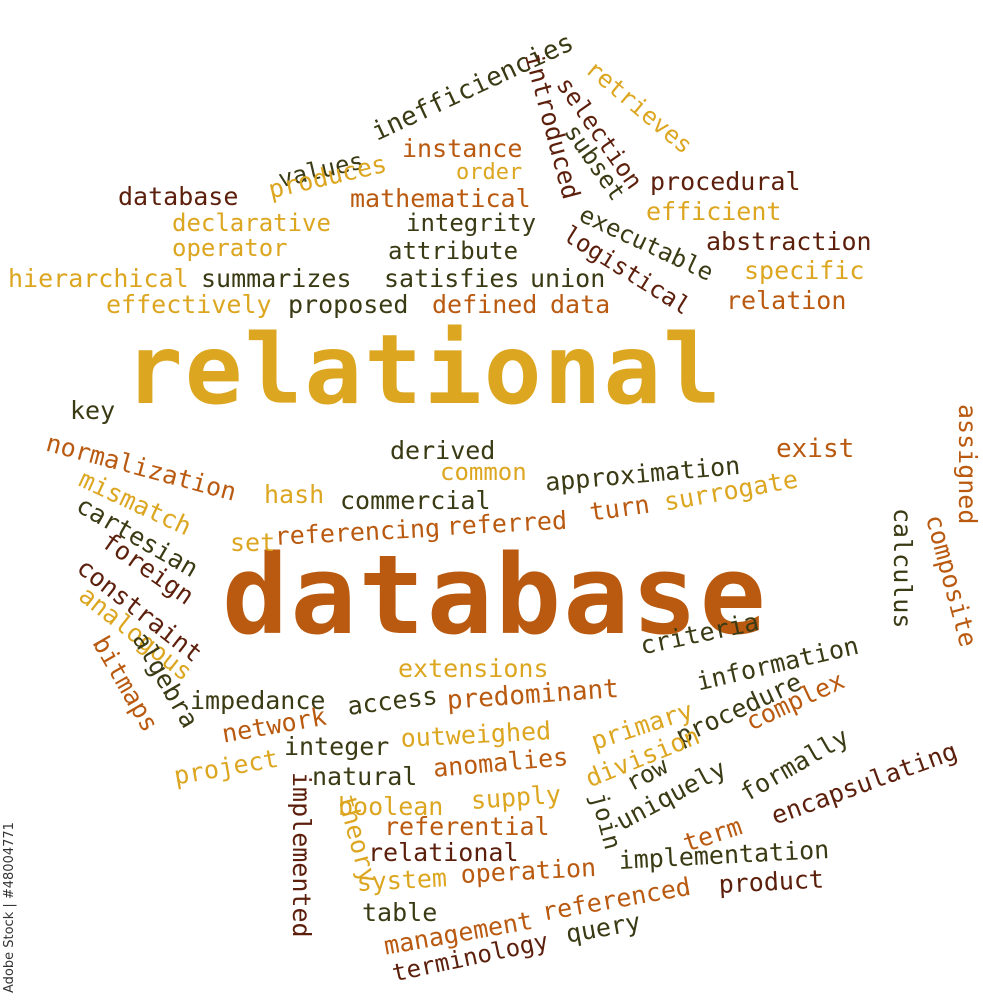 Image resolution: width=983 pixels, height=1000 pixels. I want to click on word-database-small: database, so click(178, 196).